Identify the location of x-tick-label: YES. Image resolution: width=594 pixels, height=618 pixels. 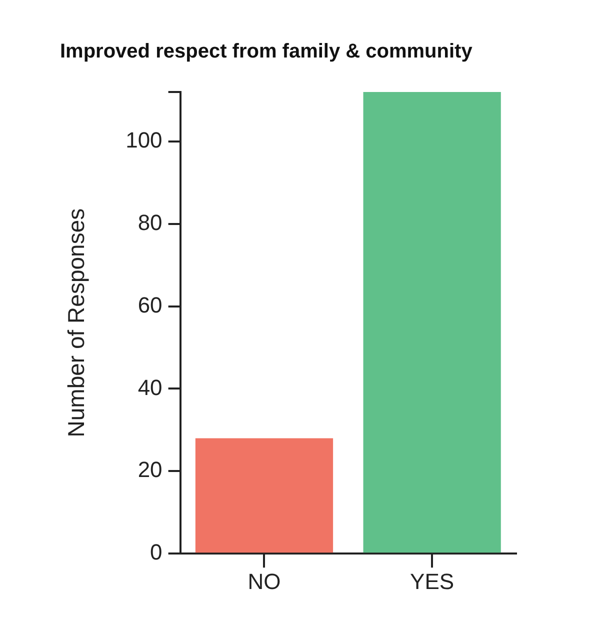
(432, 581).